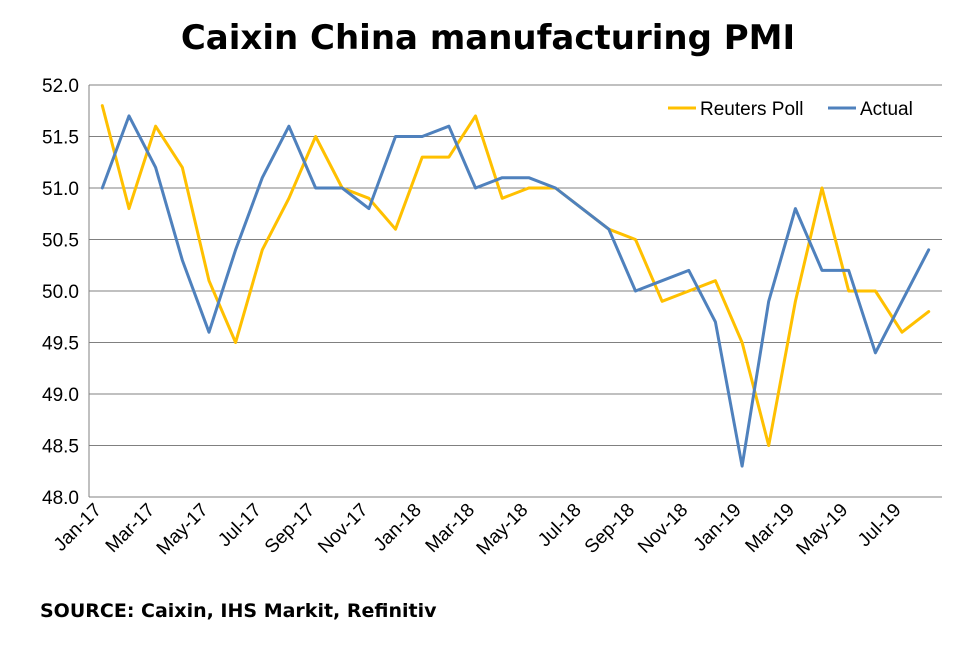 This screenshot has height=645, width=976. What do you see at coordinates (238, 611) in the screenshot?
I see `source-note: SOURCE: Caixin, IHS Markit, Refinitiv` at bounding box center [238, 611].